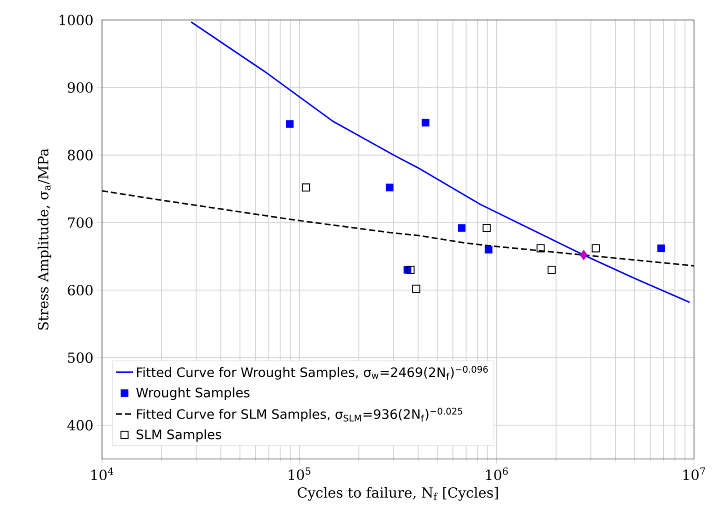  Describe the element at coordinates (179, 435) in the screenshot. I see `legend-label: SLM Samples` at that location.